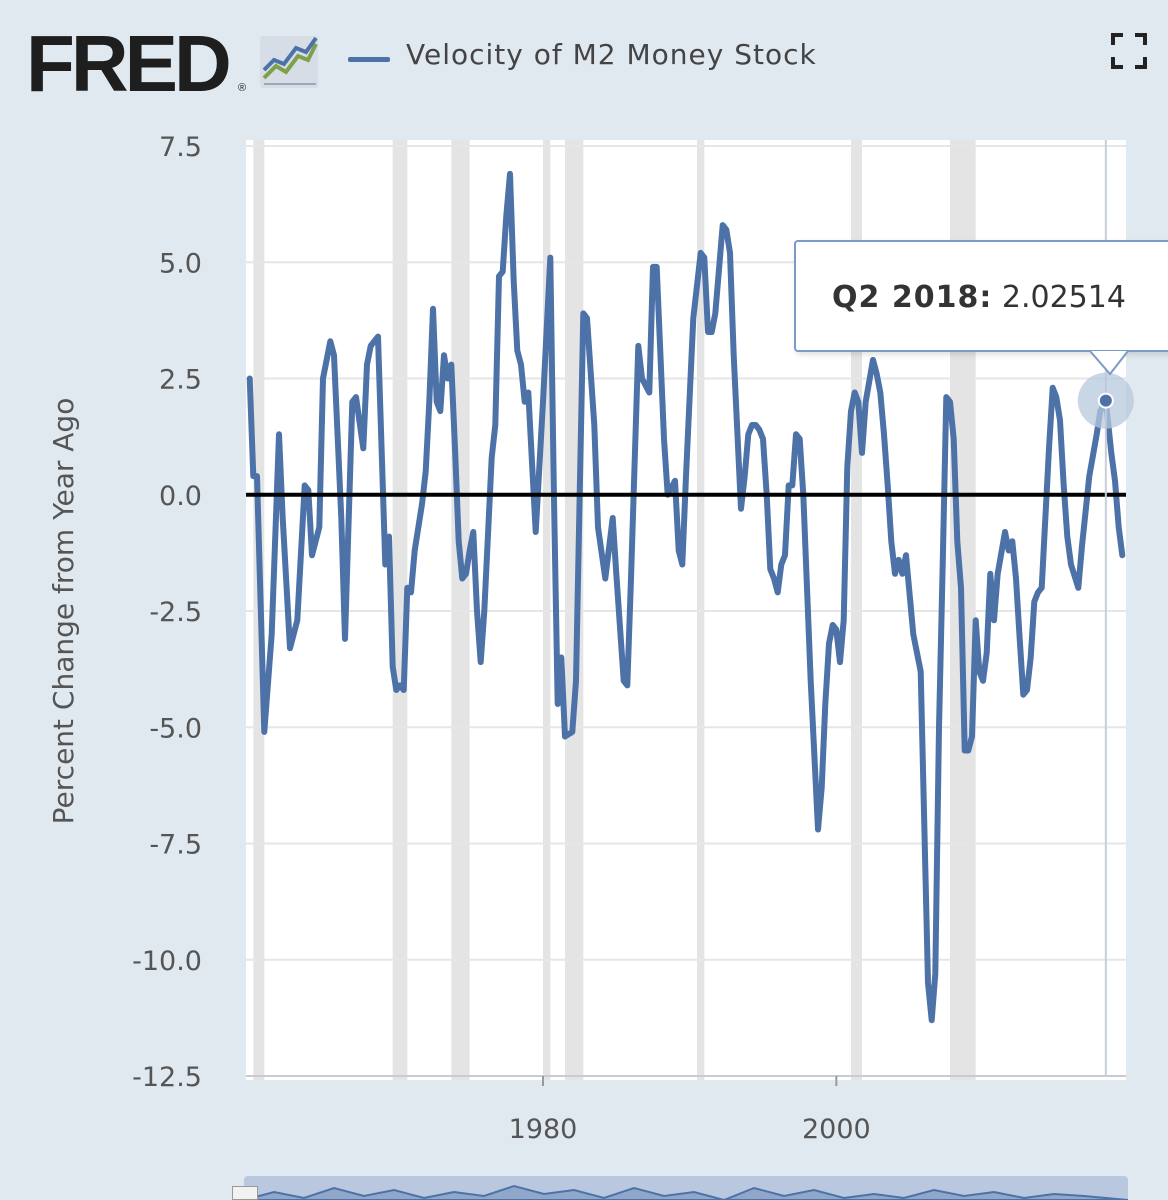  Describe the element at coordinates (611, 54) in the screenshot. I see `legend-series-label: Velocity of M2 Money Stock` at that location.